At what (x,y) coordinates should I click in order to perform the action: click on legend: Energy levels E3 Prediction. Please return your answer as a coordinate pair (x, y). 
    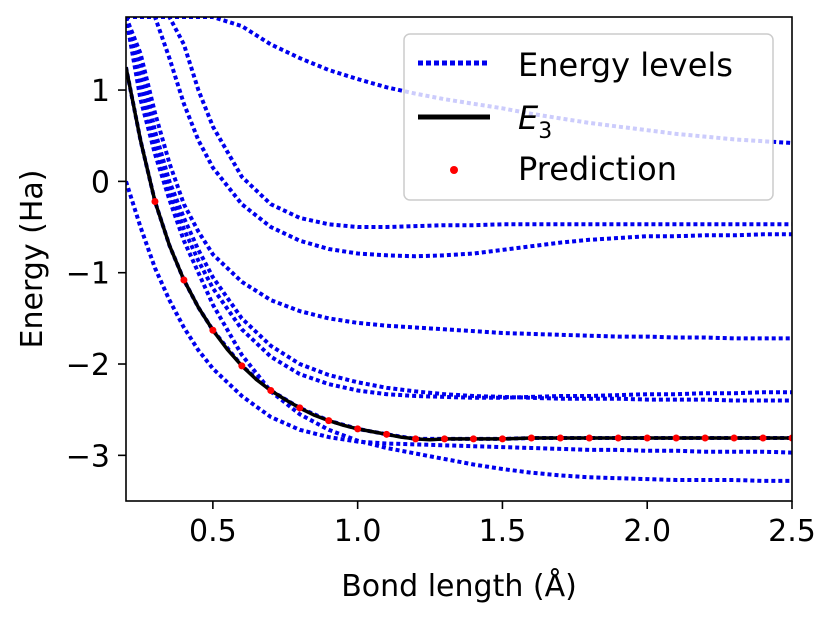
    Looking at the image, I should click on (588, 117).